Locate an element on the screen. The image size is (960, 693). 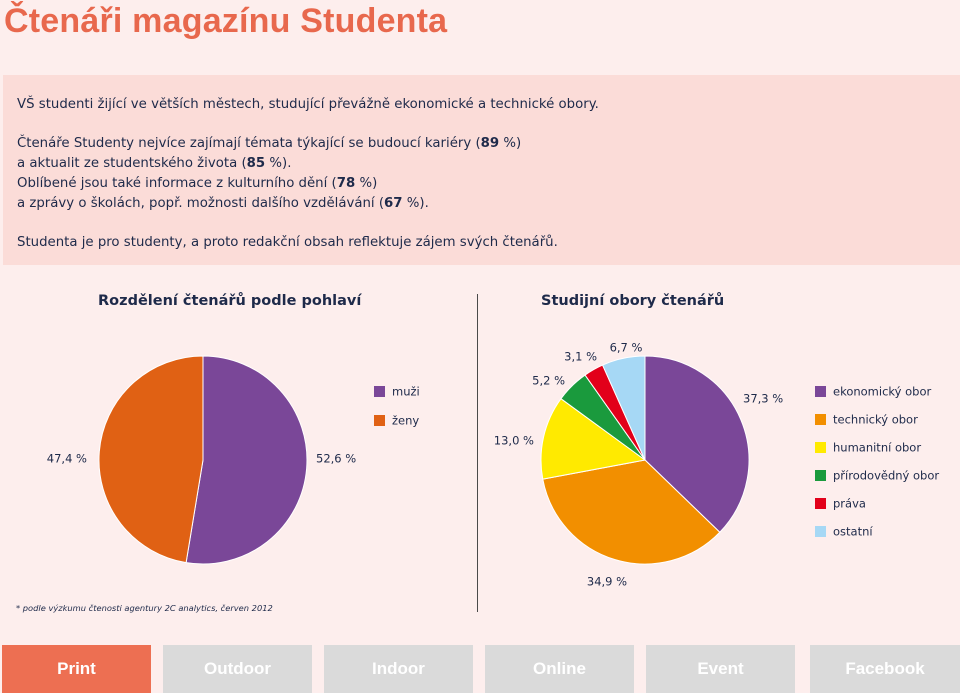
intro-highlight: 89 is located at coordinates (490, 143).